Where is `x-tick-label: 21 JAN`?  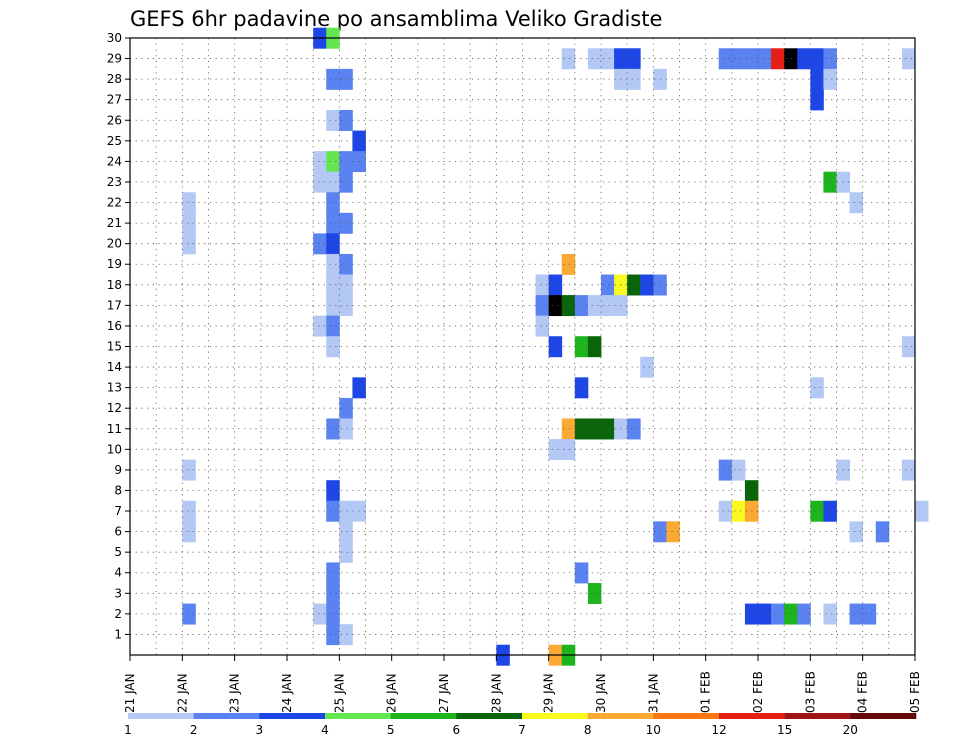 x-tick-label: 21 JAN is located at coordinates (130, 693).